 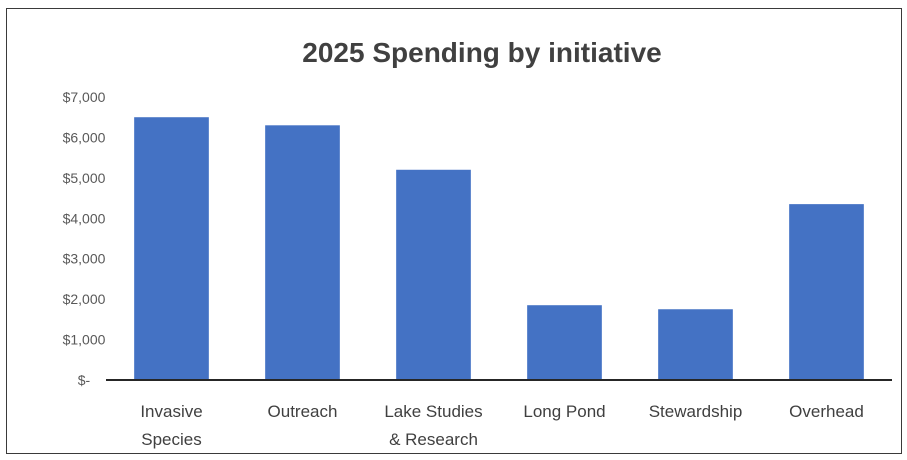 I want to click on x-tick-label: Overhead, so click(x=826, y=411).